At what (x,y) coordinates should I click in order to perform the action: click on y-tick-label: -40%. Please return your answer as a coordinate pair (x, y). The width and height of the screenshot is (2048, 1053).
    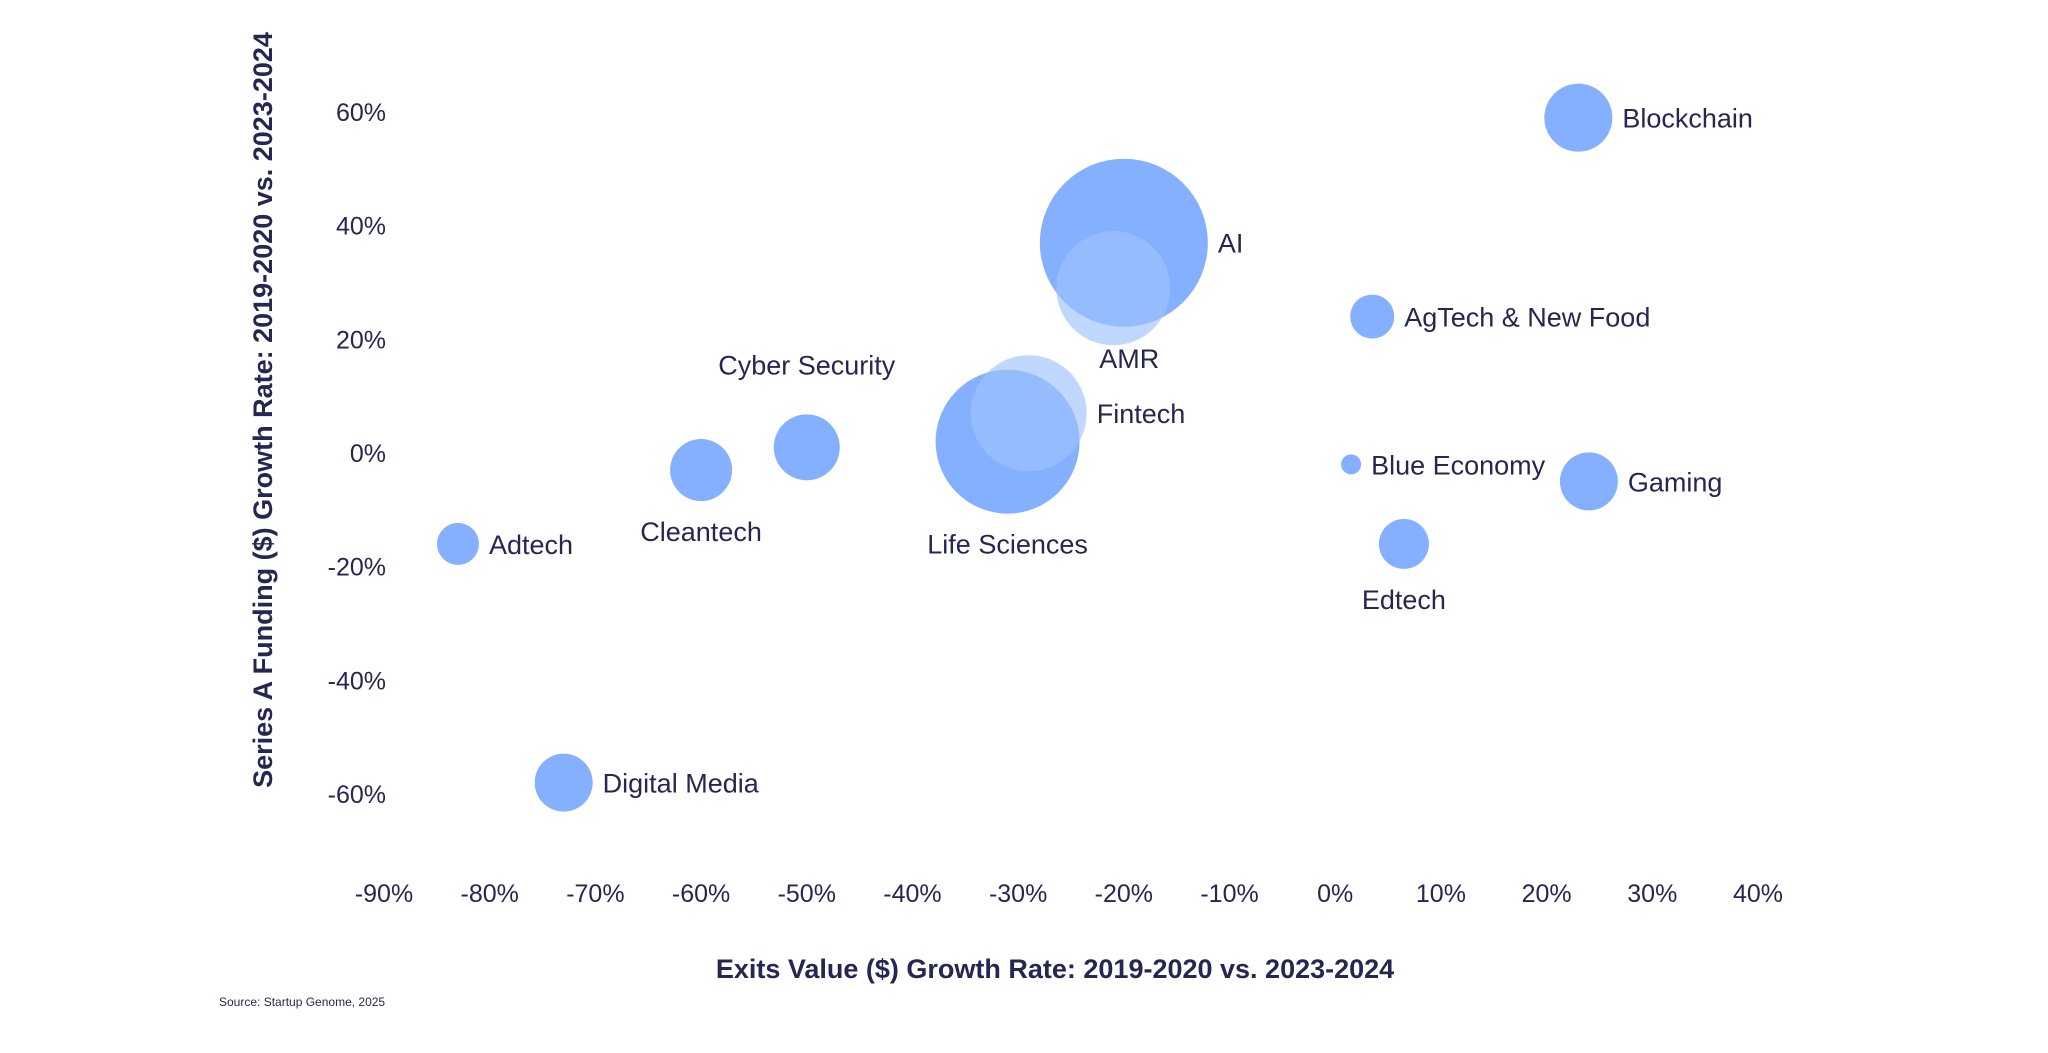
    Looking at the image, I should click on (357, 681).